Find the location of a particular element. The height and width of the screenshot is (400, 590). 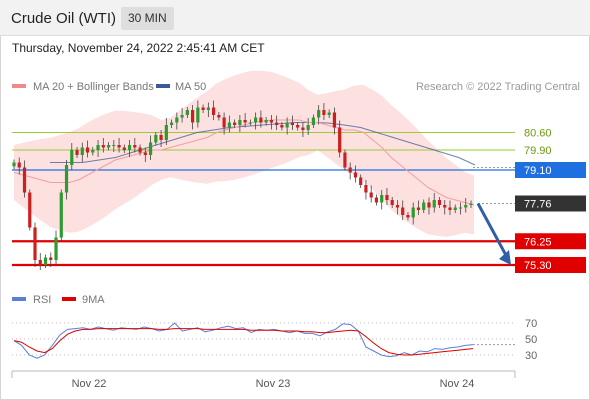

level-last-price-label: 77.76 is located at coordinates (538, 205).